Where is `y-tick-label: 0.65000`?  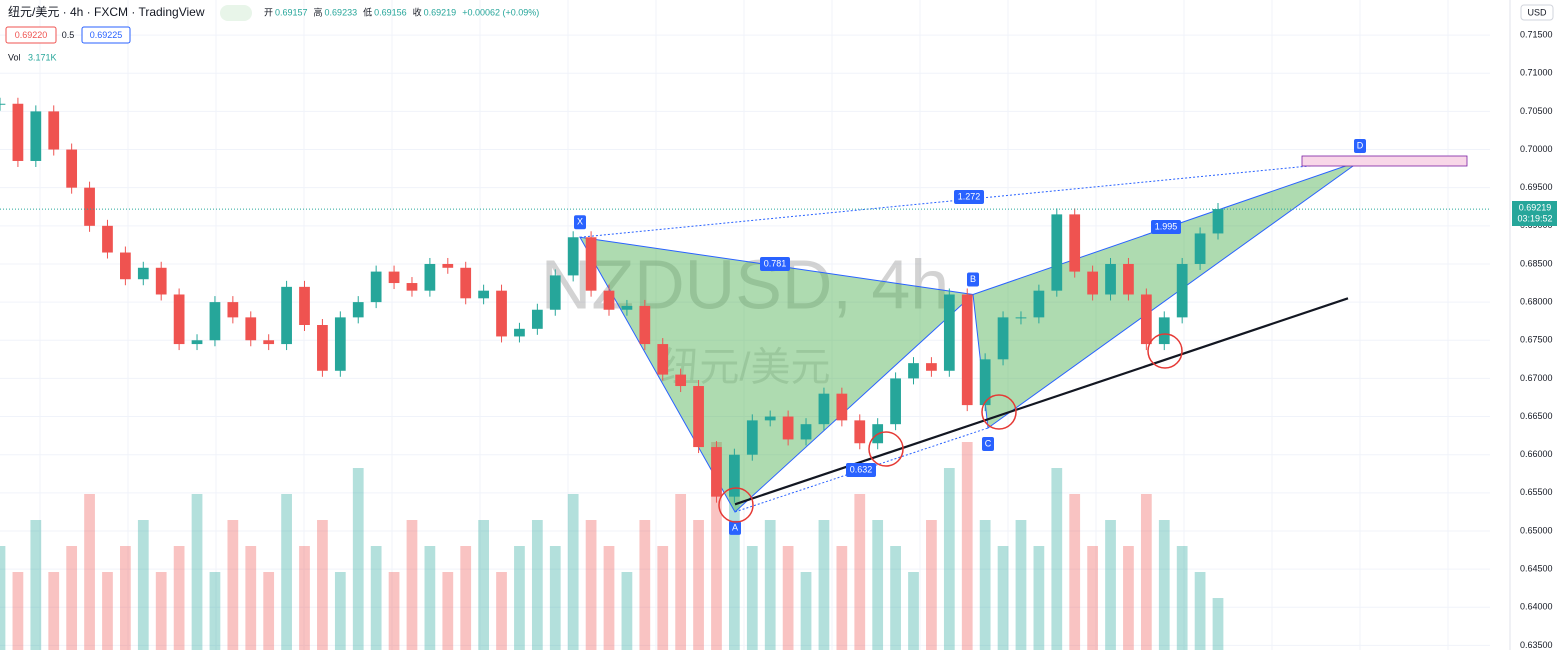 y-tick-label: 0.65000 is located at coordinates (1536, 530).